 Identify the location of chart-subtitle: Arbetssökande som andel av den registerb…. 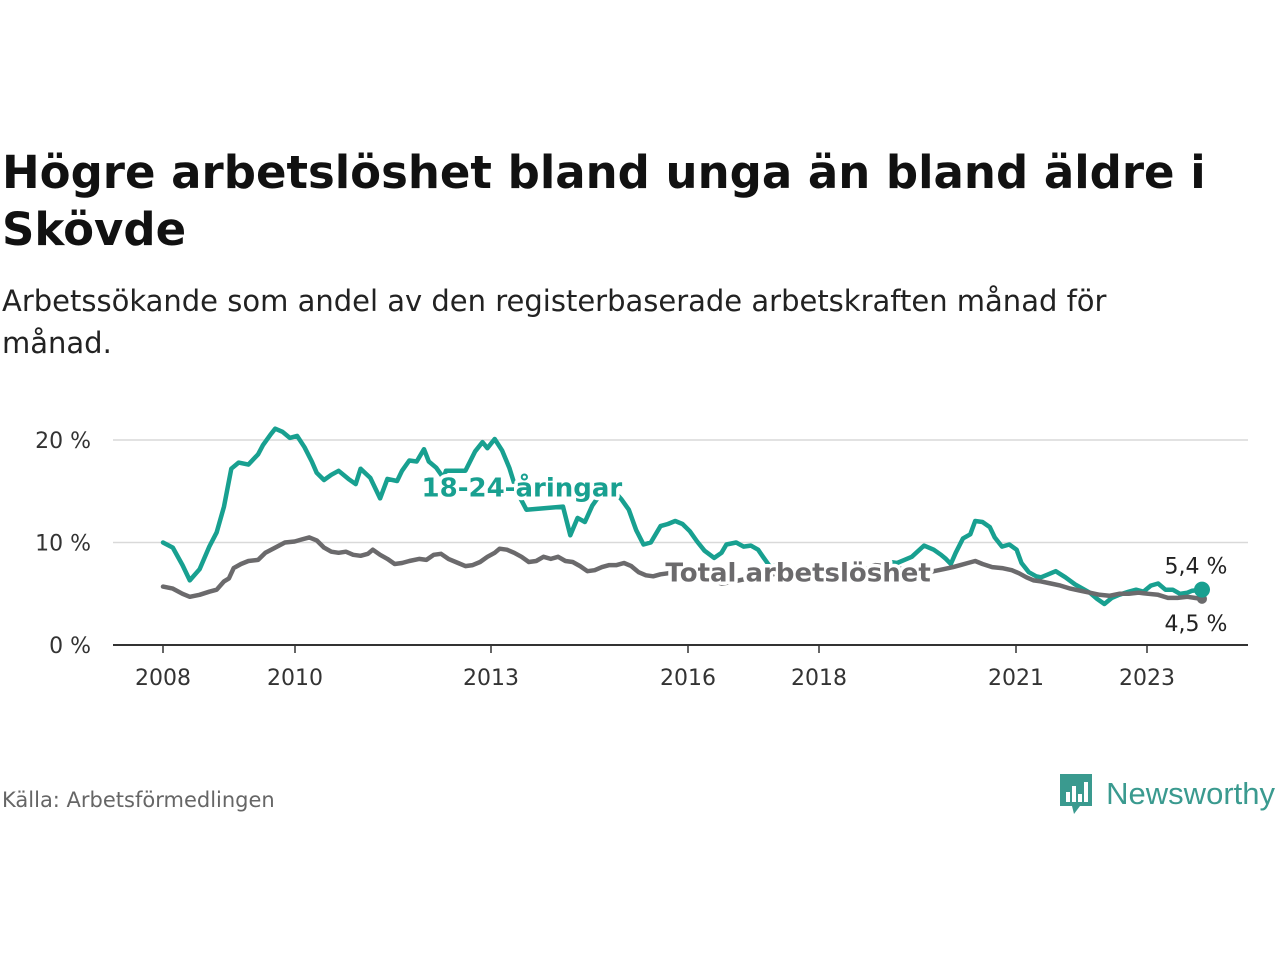
(554, 322).